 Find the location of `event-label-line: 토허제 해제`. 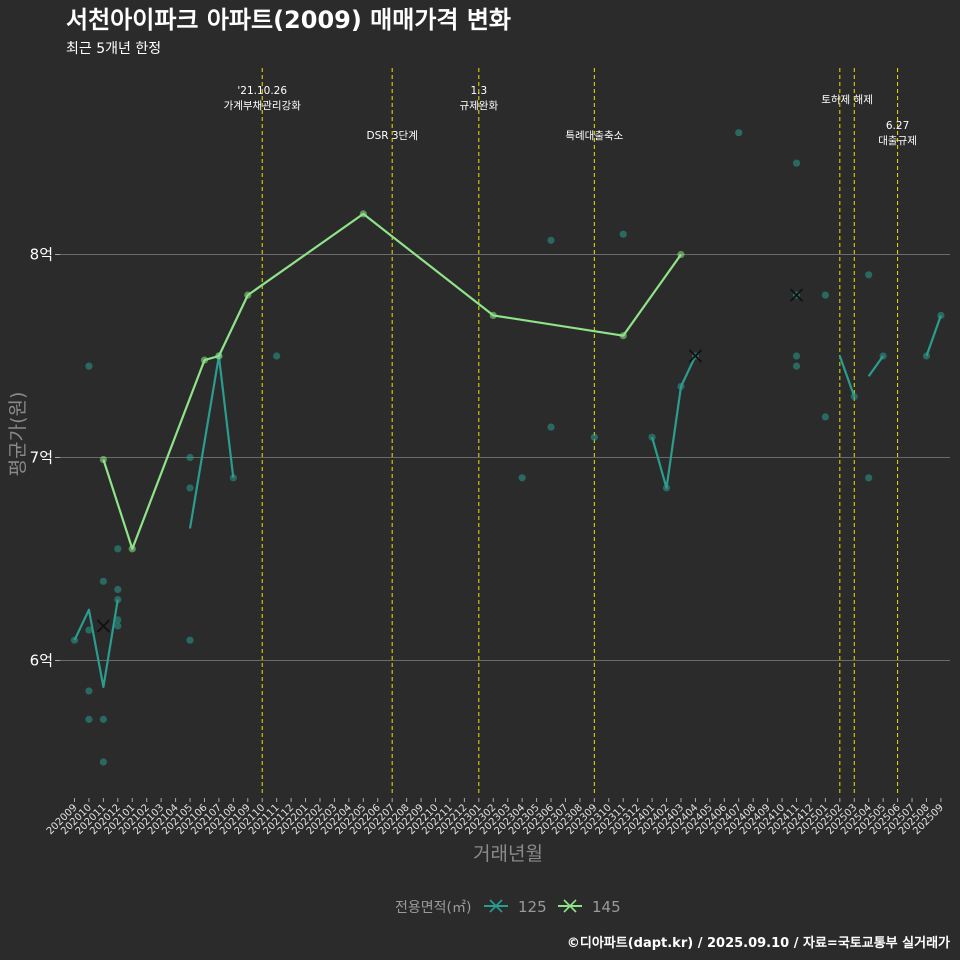

event-label-line: 토허제 해제 is located at coordinates (847, 99).